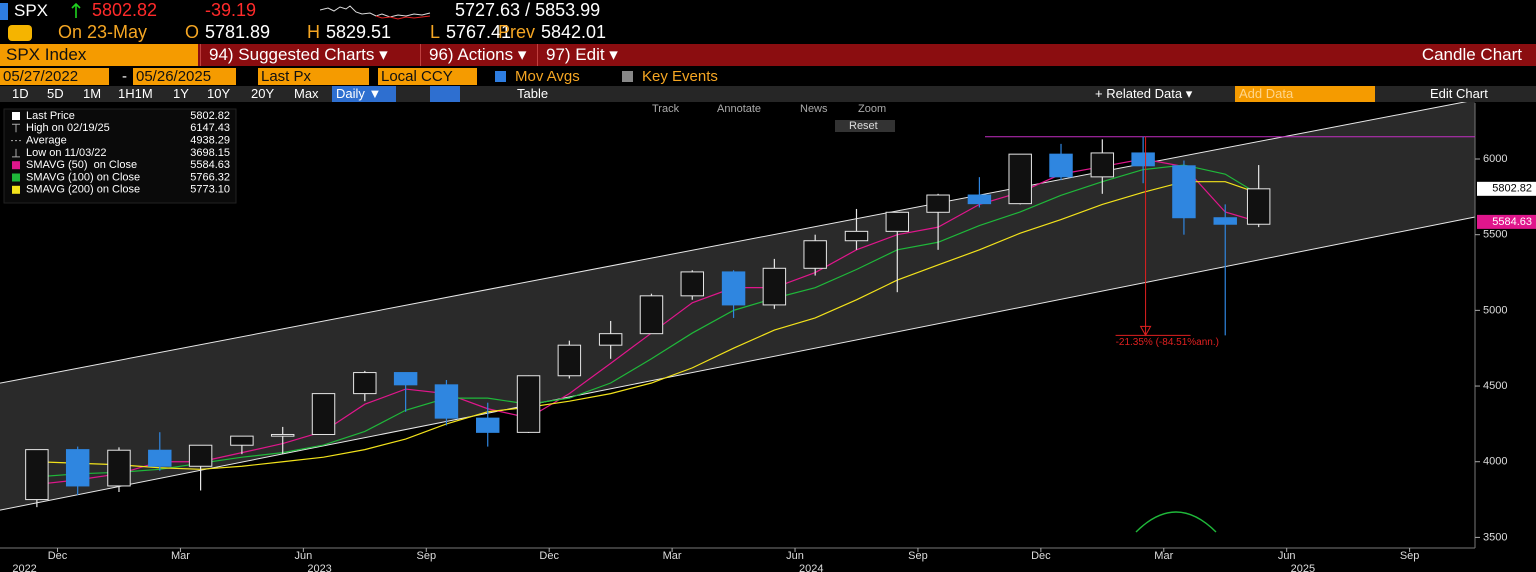  What do you see at coordinates (231, 10) in the screenshot?
I see `change: -39.19` at bounding box center [231, 10].